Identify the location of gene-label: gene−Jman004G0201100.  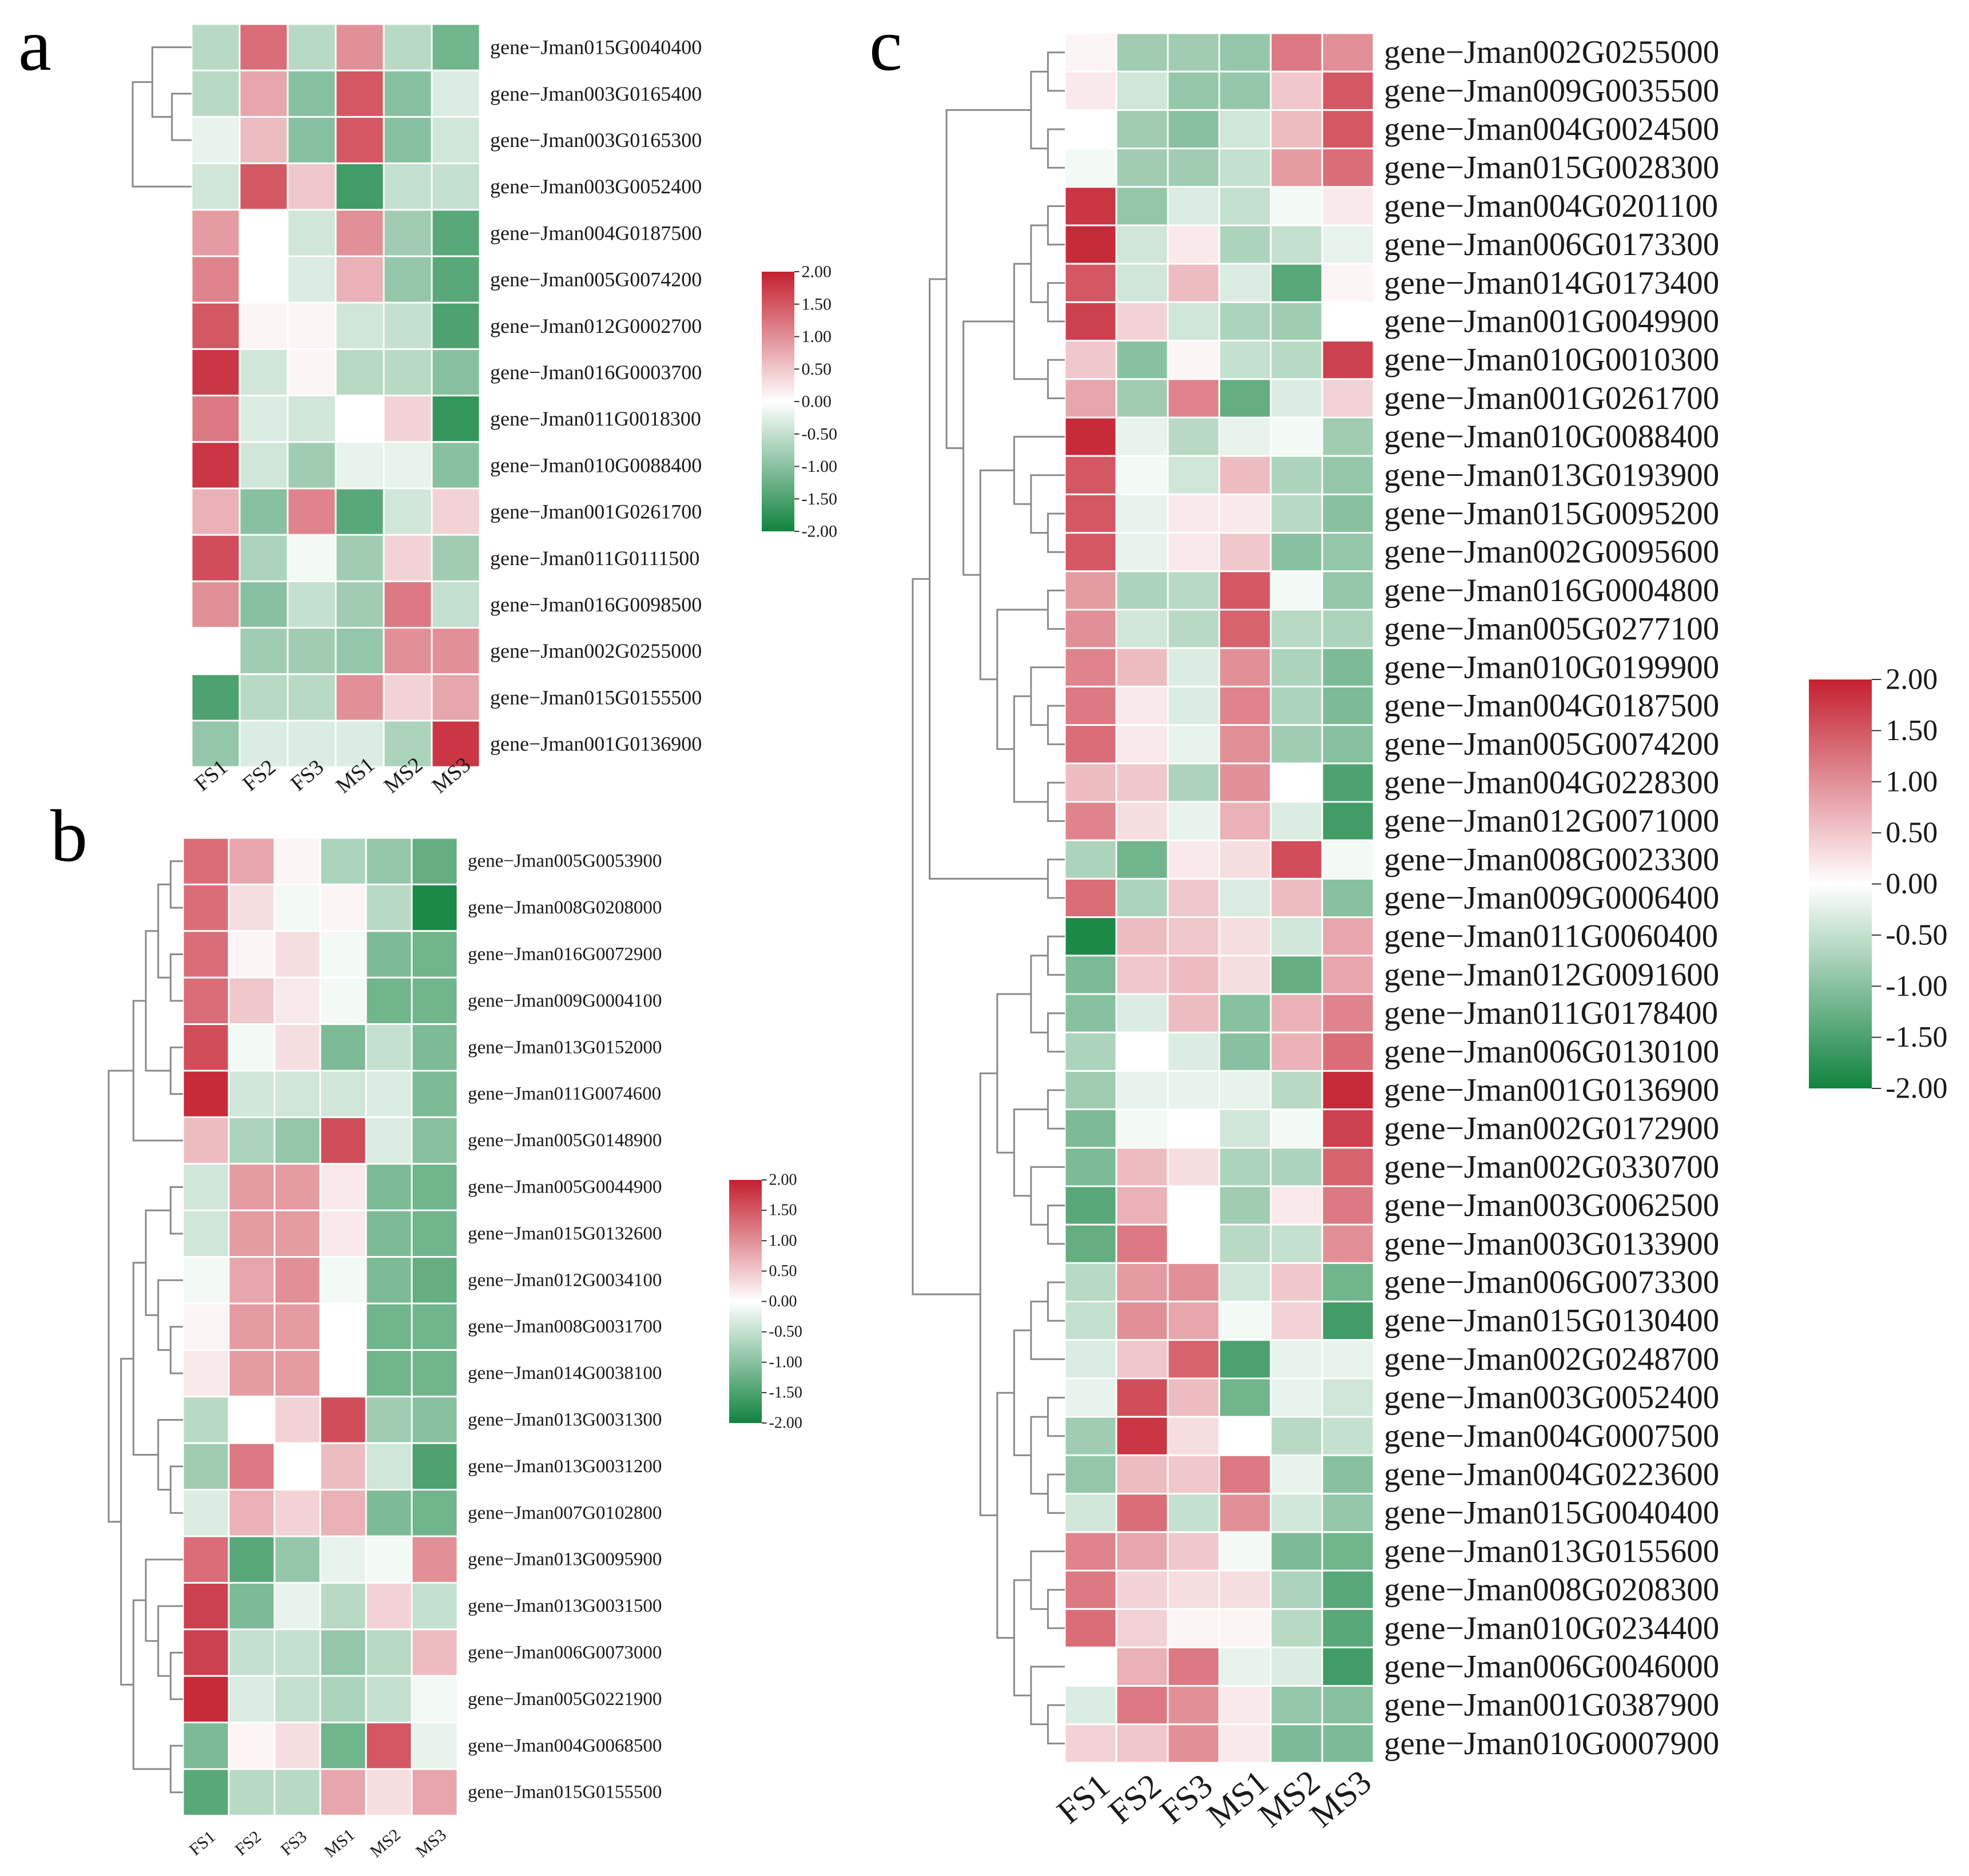
(1551, 206).